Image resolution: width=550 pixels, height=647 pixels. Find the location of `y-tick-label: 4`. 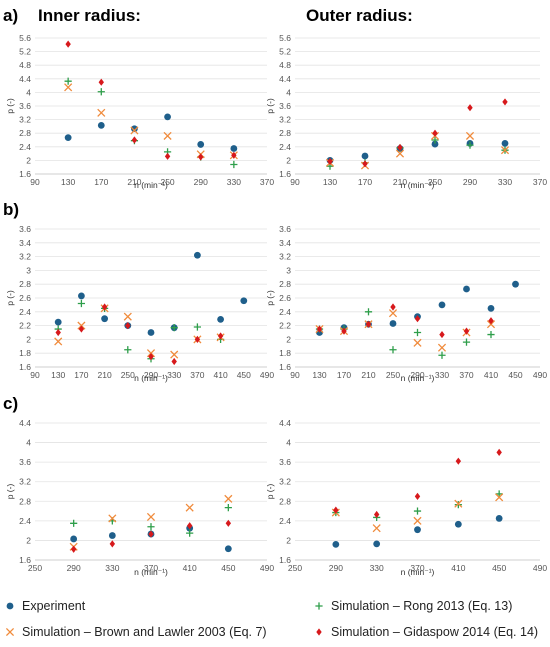

y-tick-label: 4 is located at coordinates (288, 443).